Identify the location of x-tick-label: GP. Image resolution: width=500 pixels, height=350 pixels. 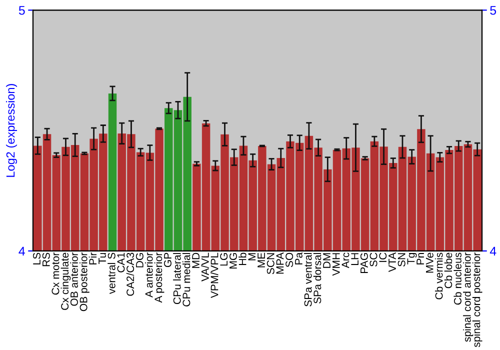
(168, 260).